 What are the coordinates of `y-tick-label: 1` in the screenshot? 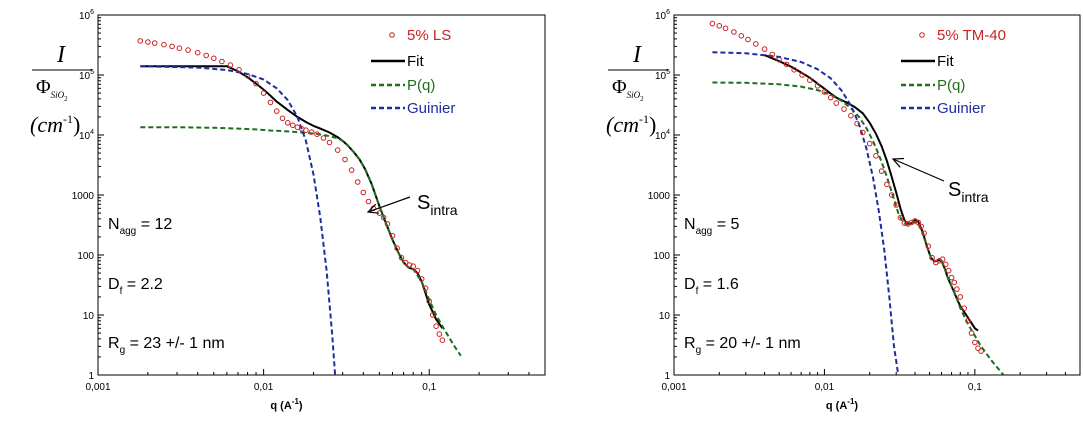 It's located at (667, 376).